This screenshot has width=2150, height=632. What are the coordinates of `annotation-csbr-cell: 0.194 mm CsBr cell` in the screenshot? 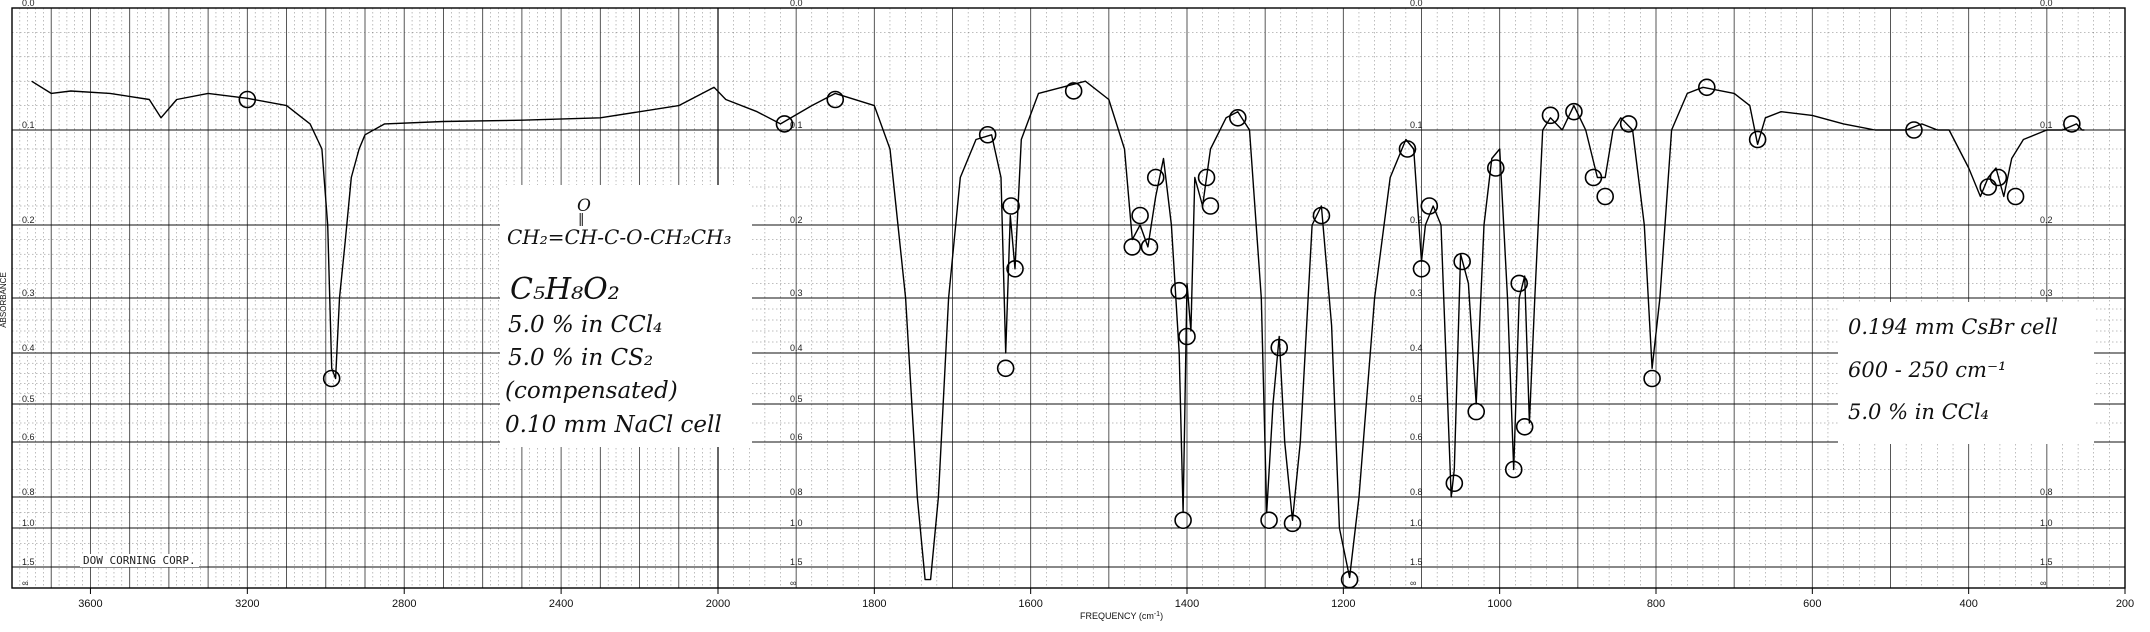 It's located at (1953, 327).